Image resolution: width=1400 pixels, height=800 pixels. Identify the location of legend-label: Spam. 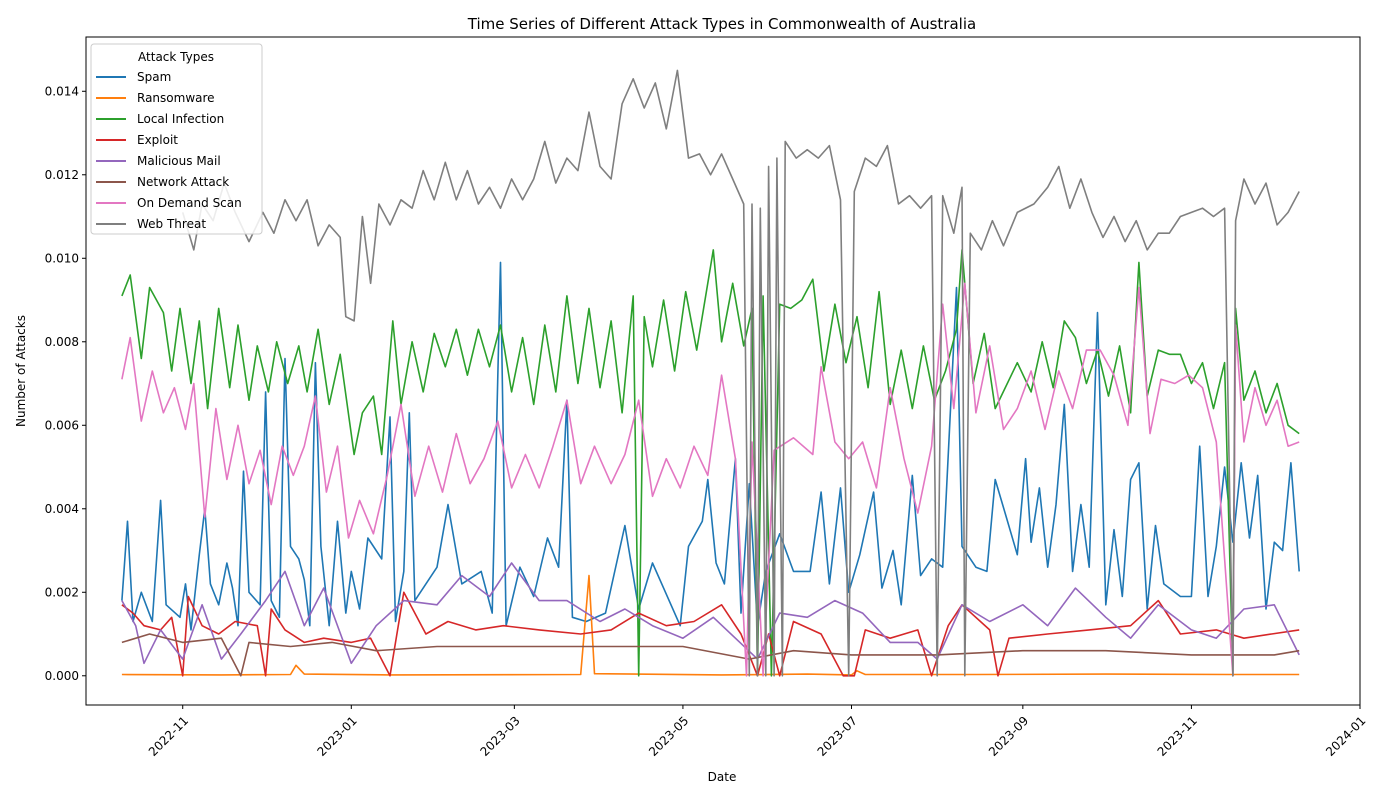
(154, 77).